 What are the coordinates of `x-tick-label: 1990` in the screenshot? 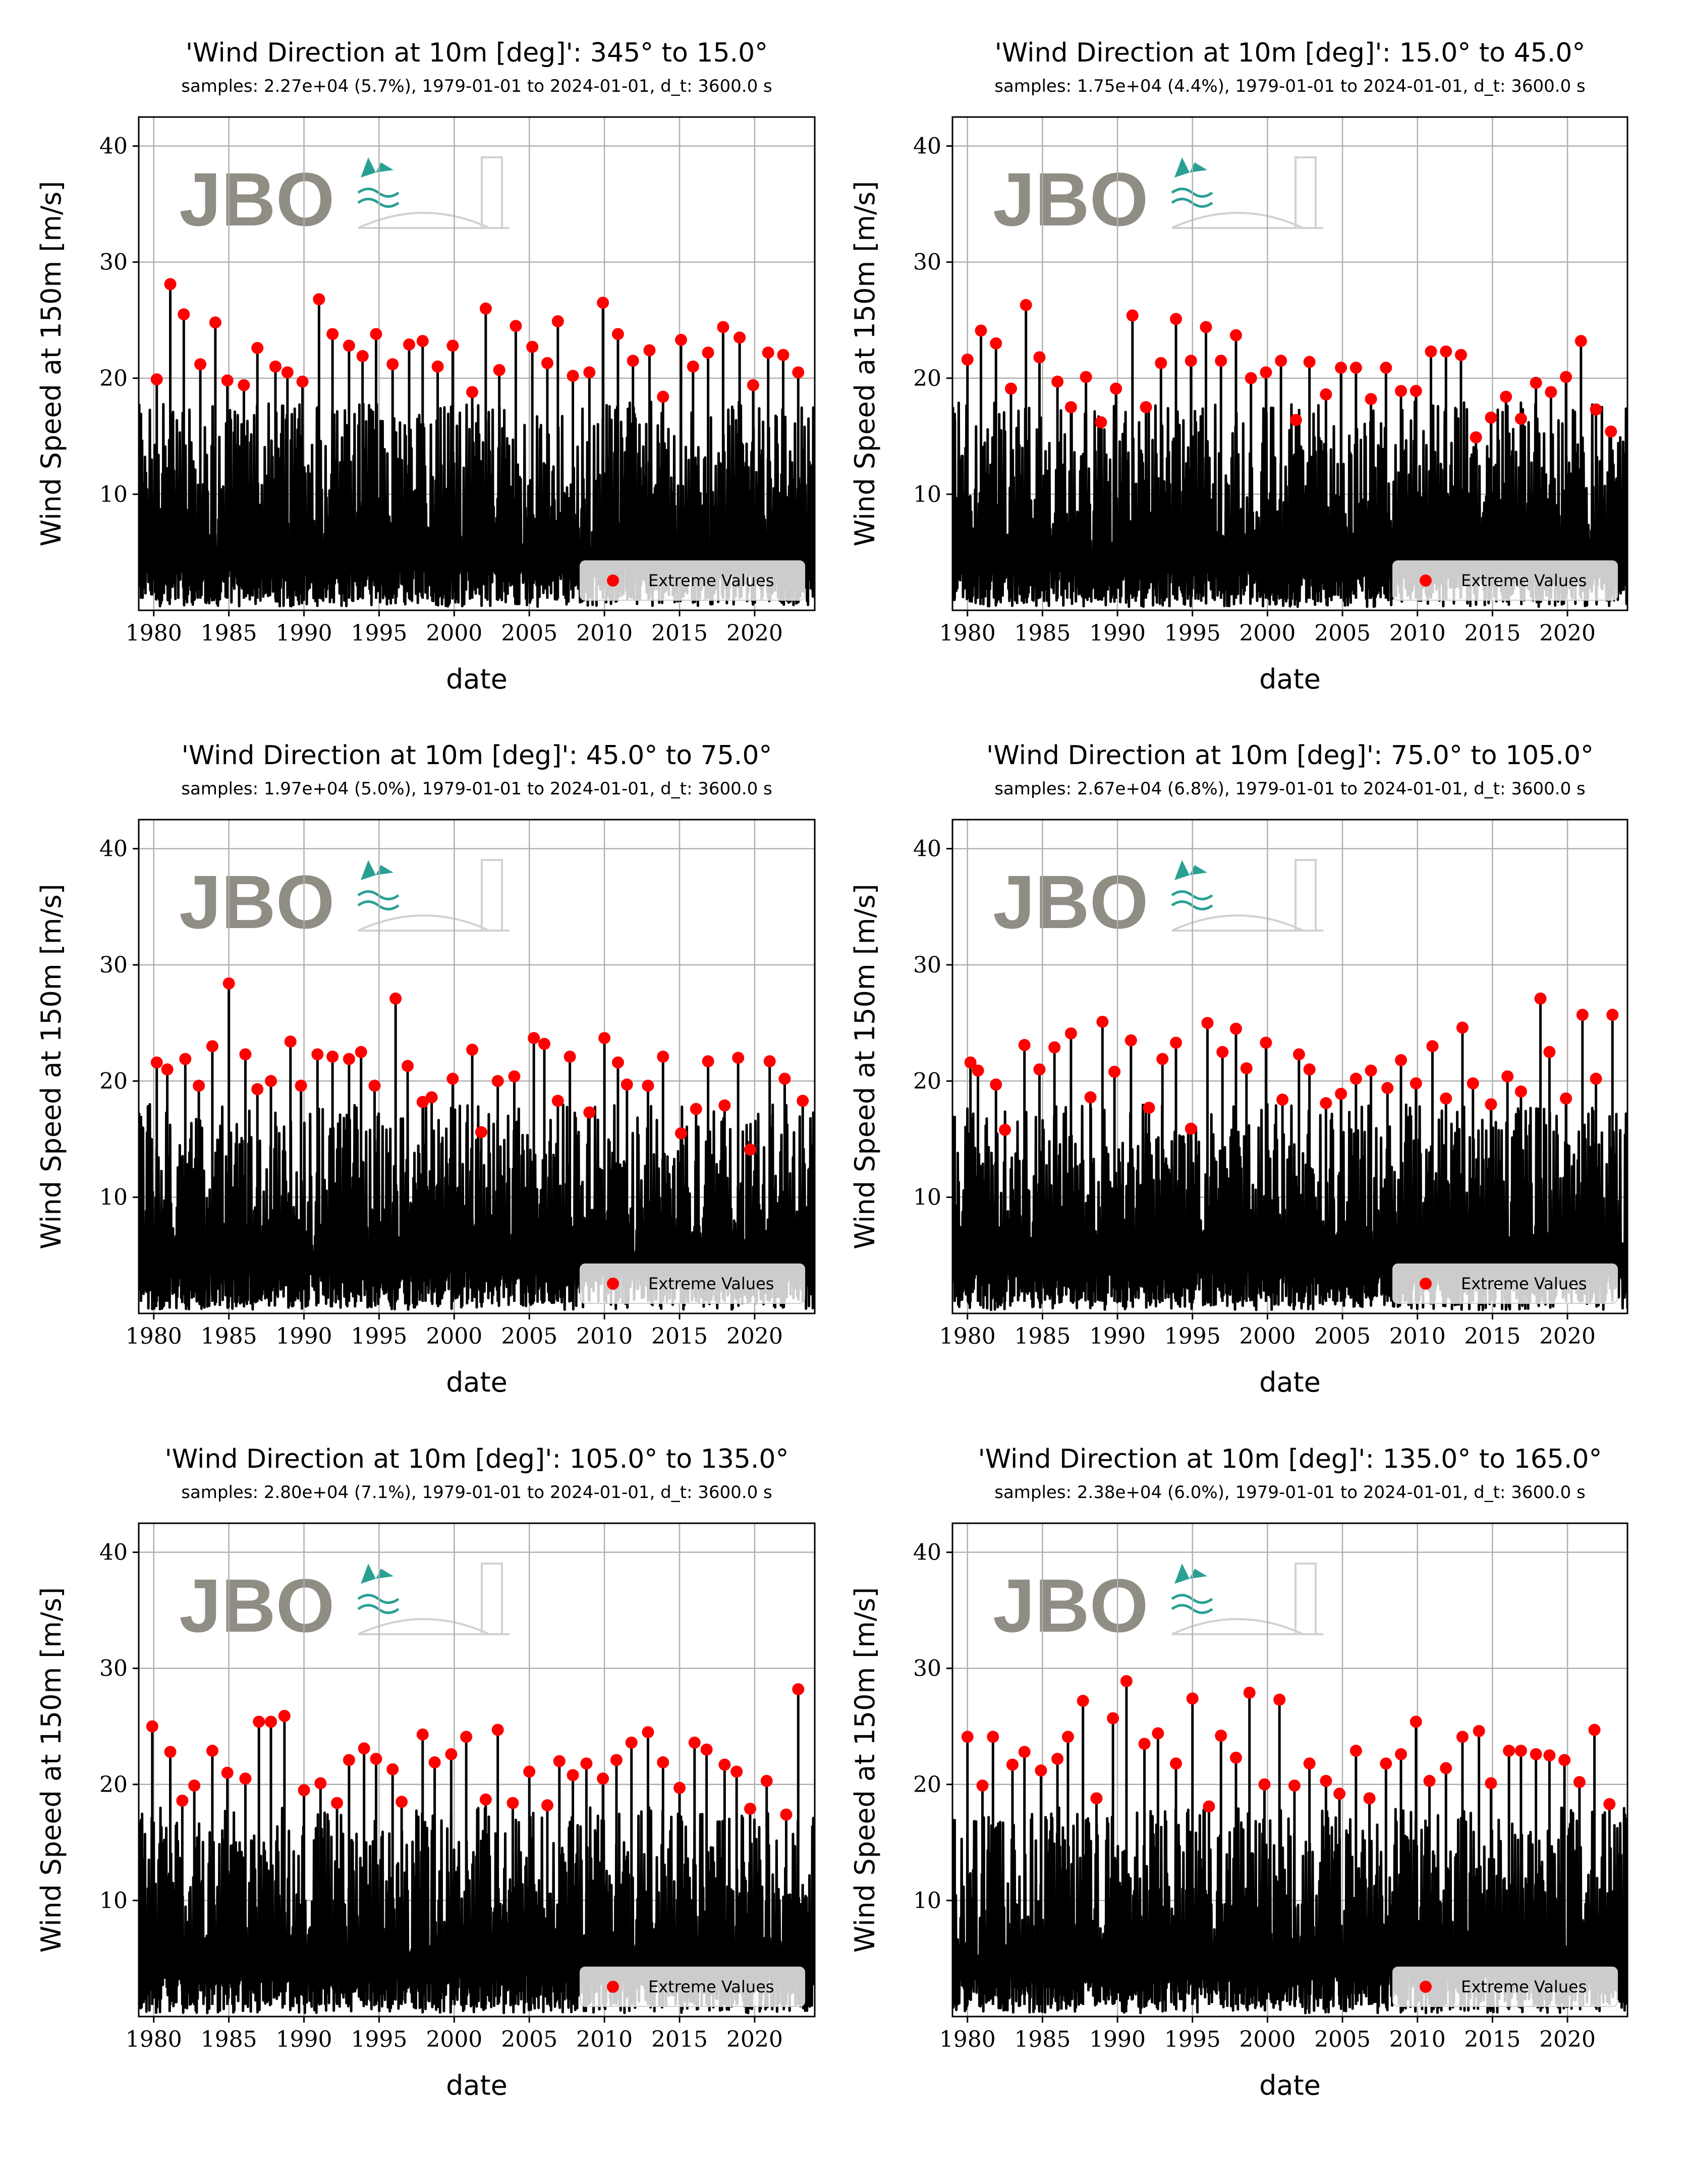 It's located at (304, 2039).